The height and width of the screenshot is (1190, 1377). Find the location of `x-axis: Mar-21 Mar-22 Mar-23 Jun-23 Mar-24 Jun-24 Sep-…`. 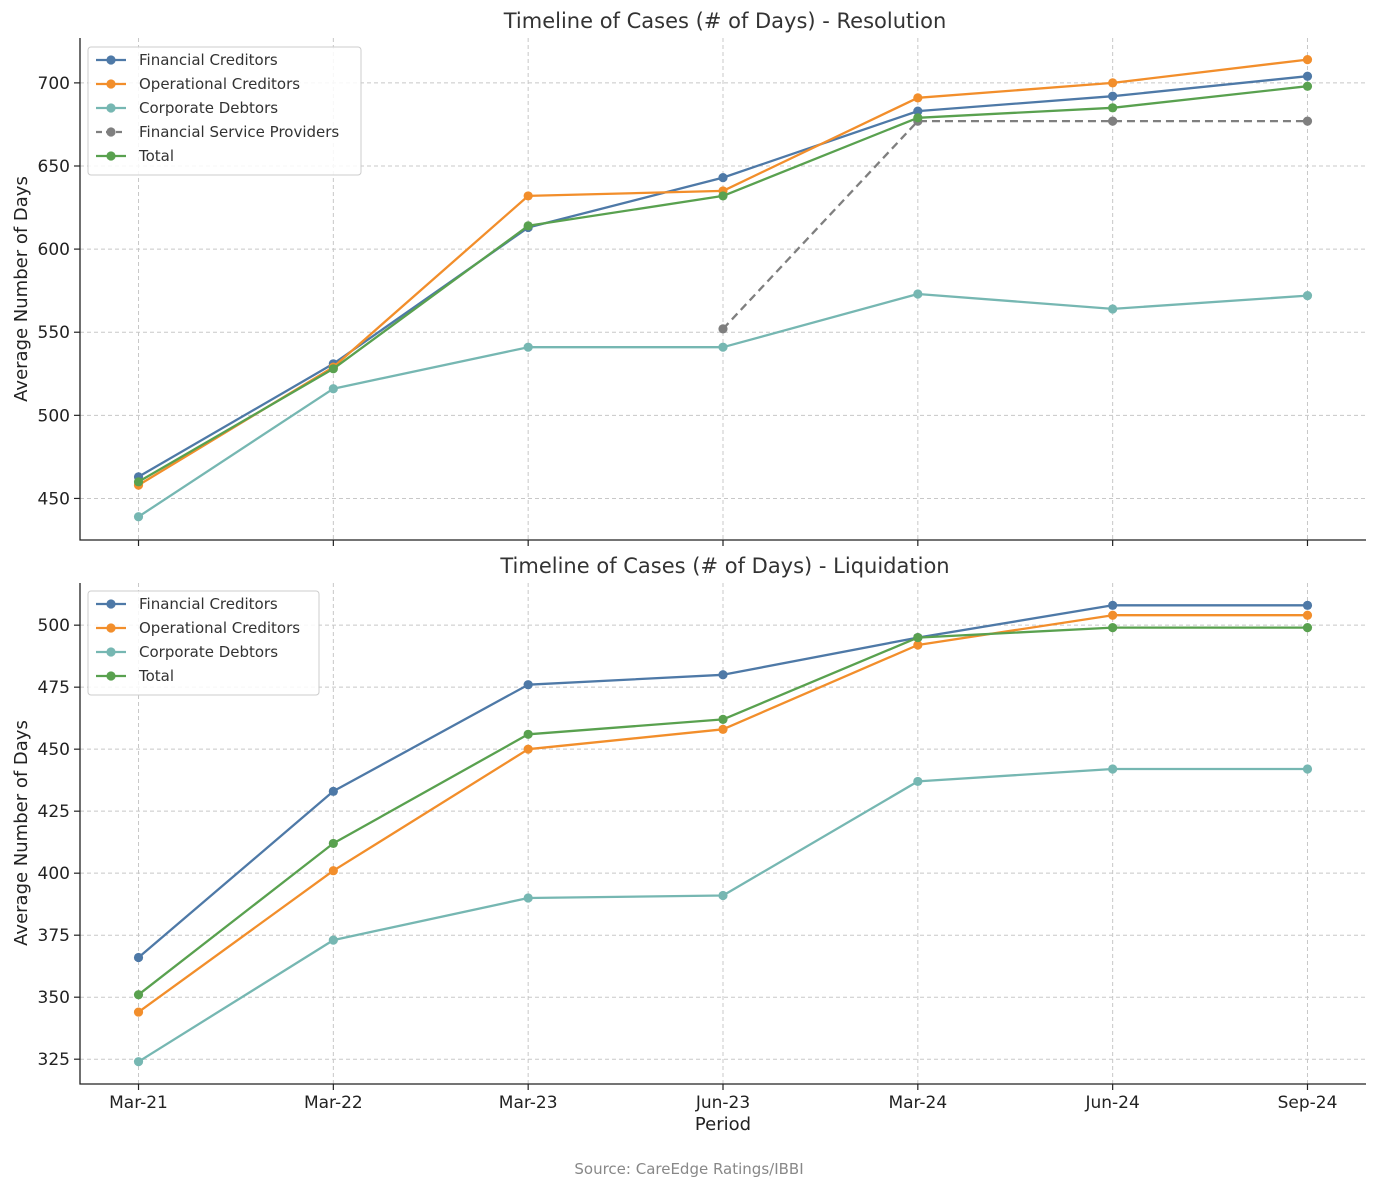

x-axis: Mar-21 Mar-22 Mar-23 Jun-23 Mar-24 Jun-24 Sep-… is located at coordinates (723, 1098).